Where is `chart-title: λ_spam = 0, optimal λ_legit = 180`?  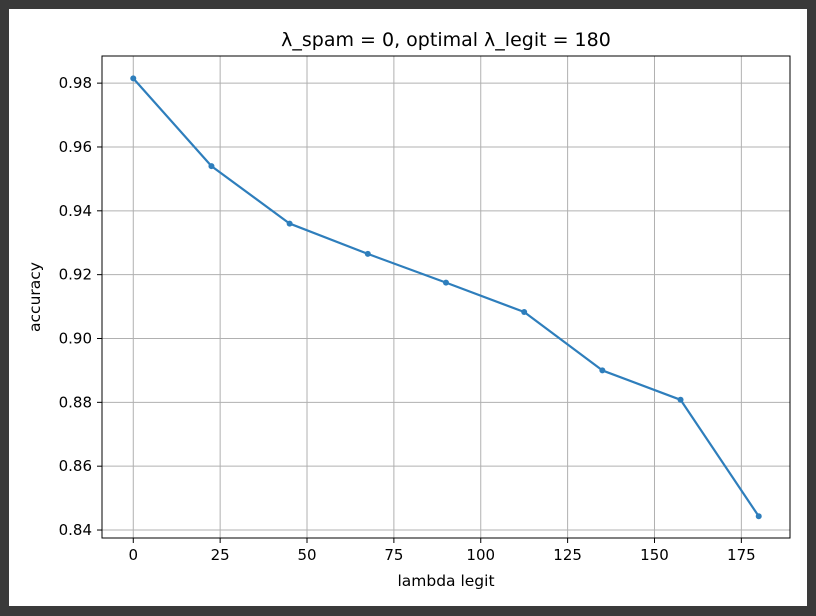
chart-title: λ_spam = 0, optimal λ_legit = 180 is located at coordinates (446, 40).